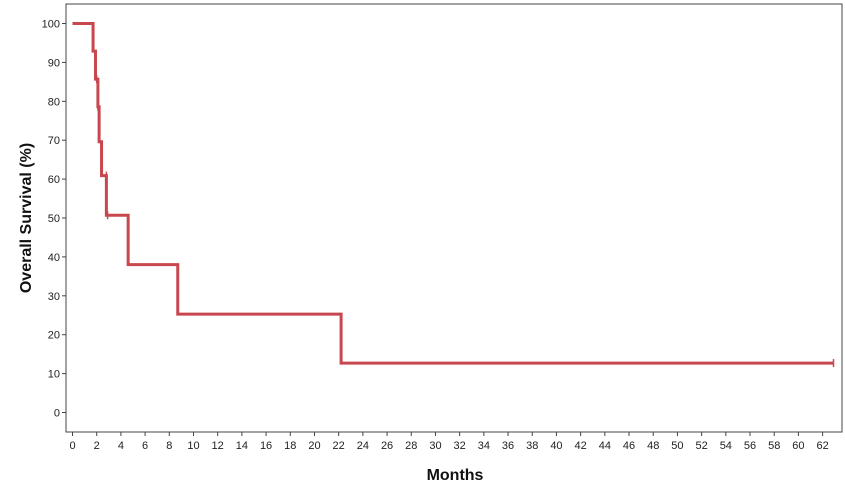 The height and width of the screenshot is (488, 845). Describe the element at coordinates (314, 446) in the screenshot. I see `x-tick-label: 20` at that location.